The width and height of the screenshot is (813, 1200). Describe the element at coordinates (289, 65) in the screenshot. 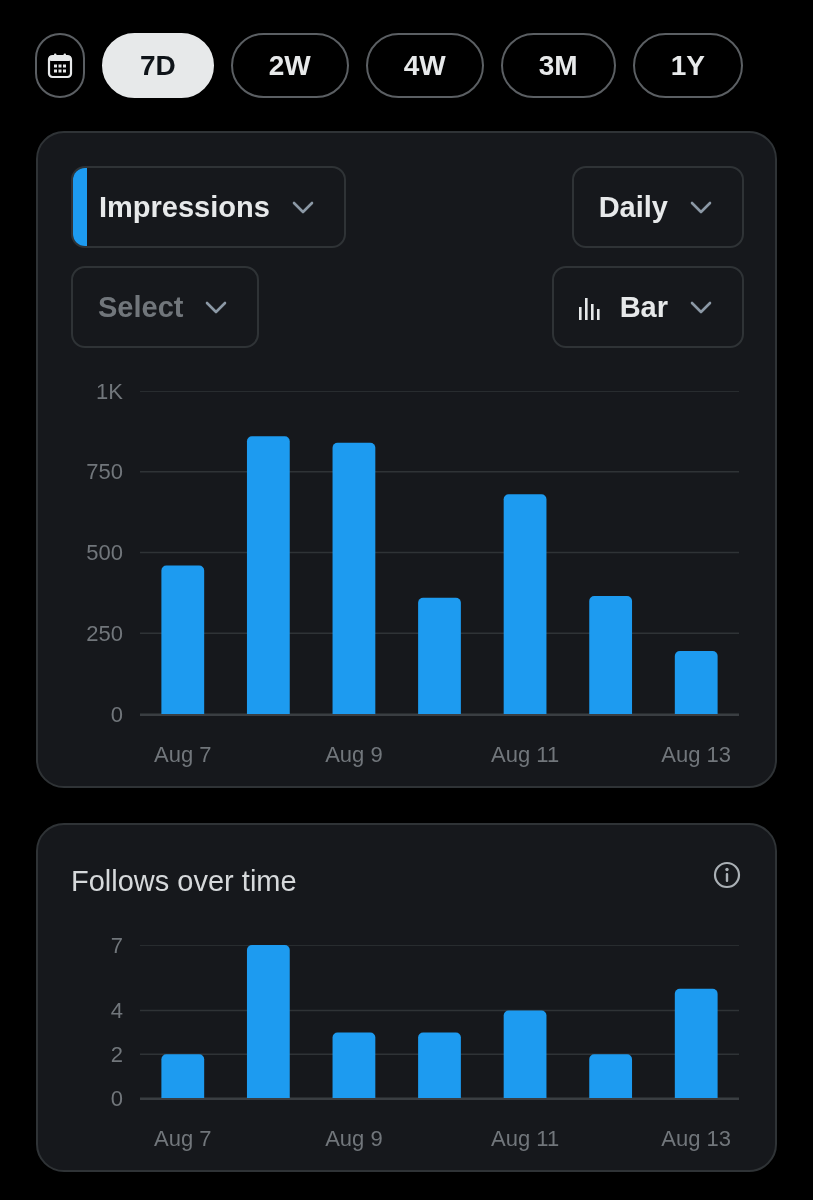

I see `button: 2W` at that location.